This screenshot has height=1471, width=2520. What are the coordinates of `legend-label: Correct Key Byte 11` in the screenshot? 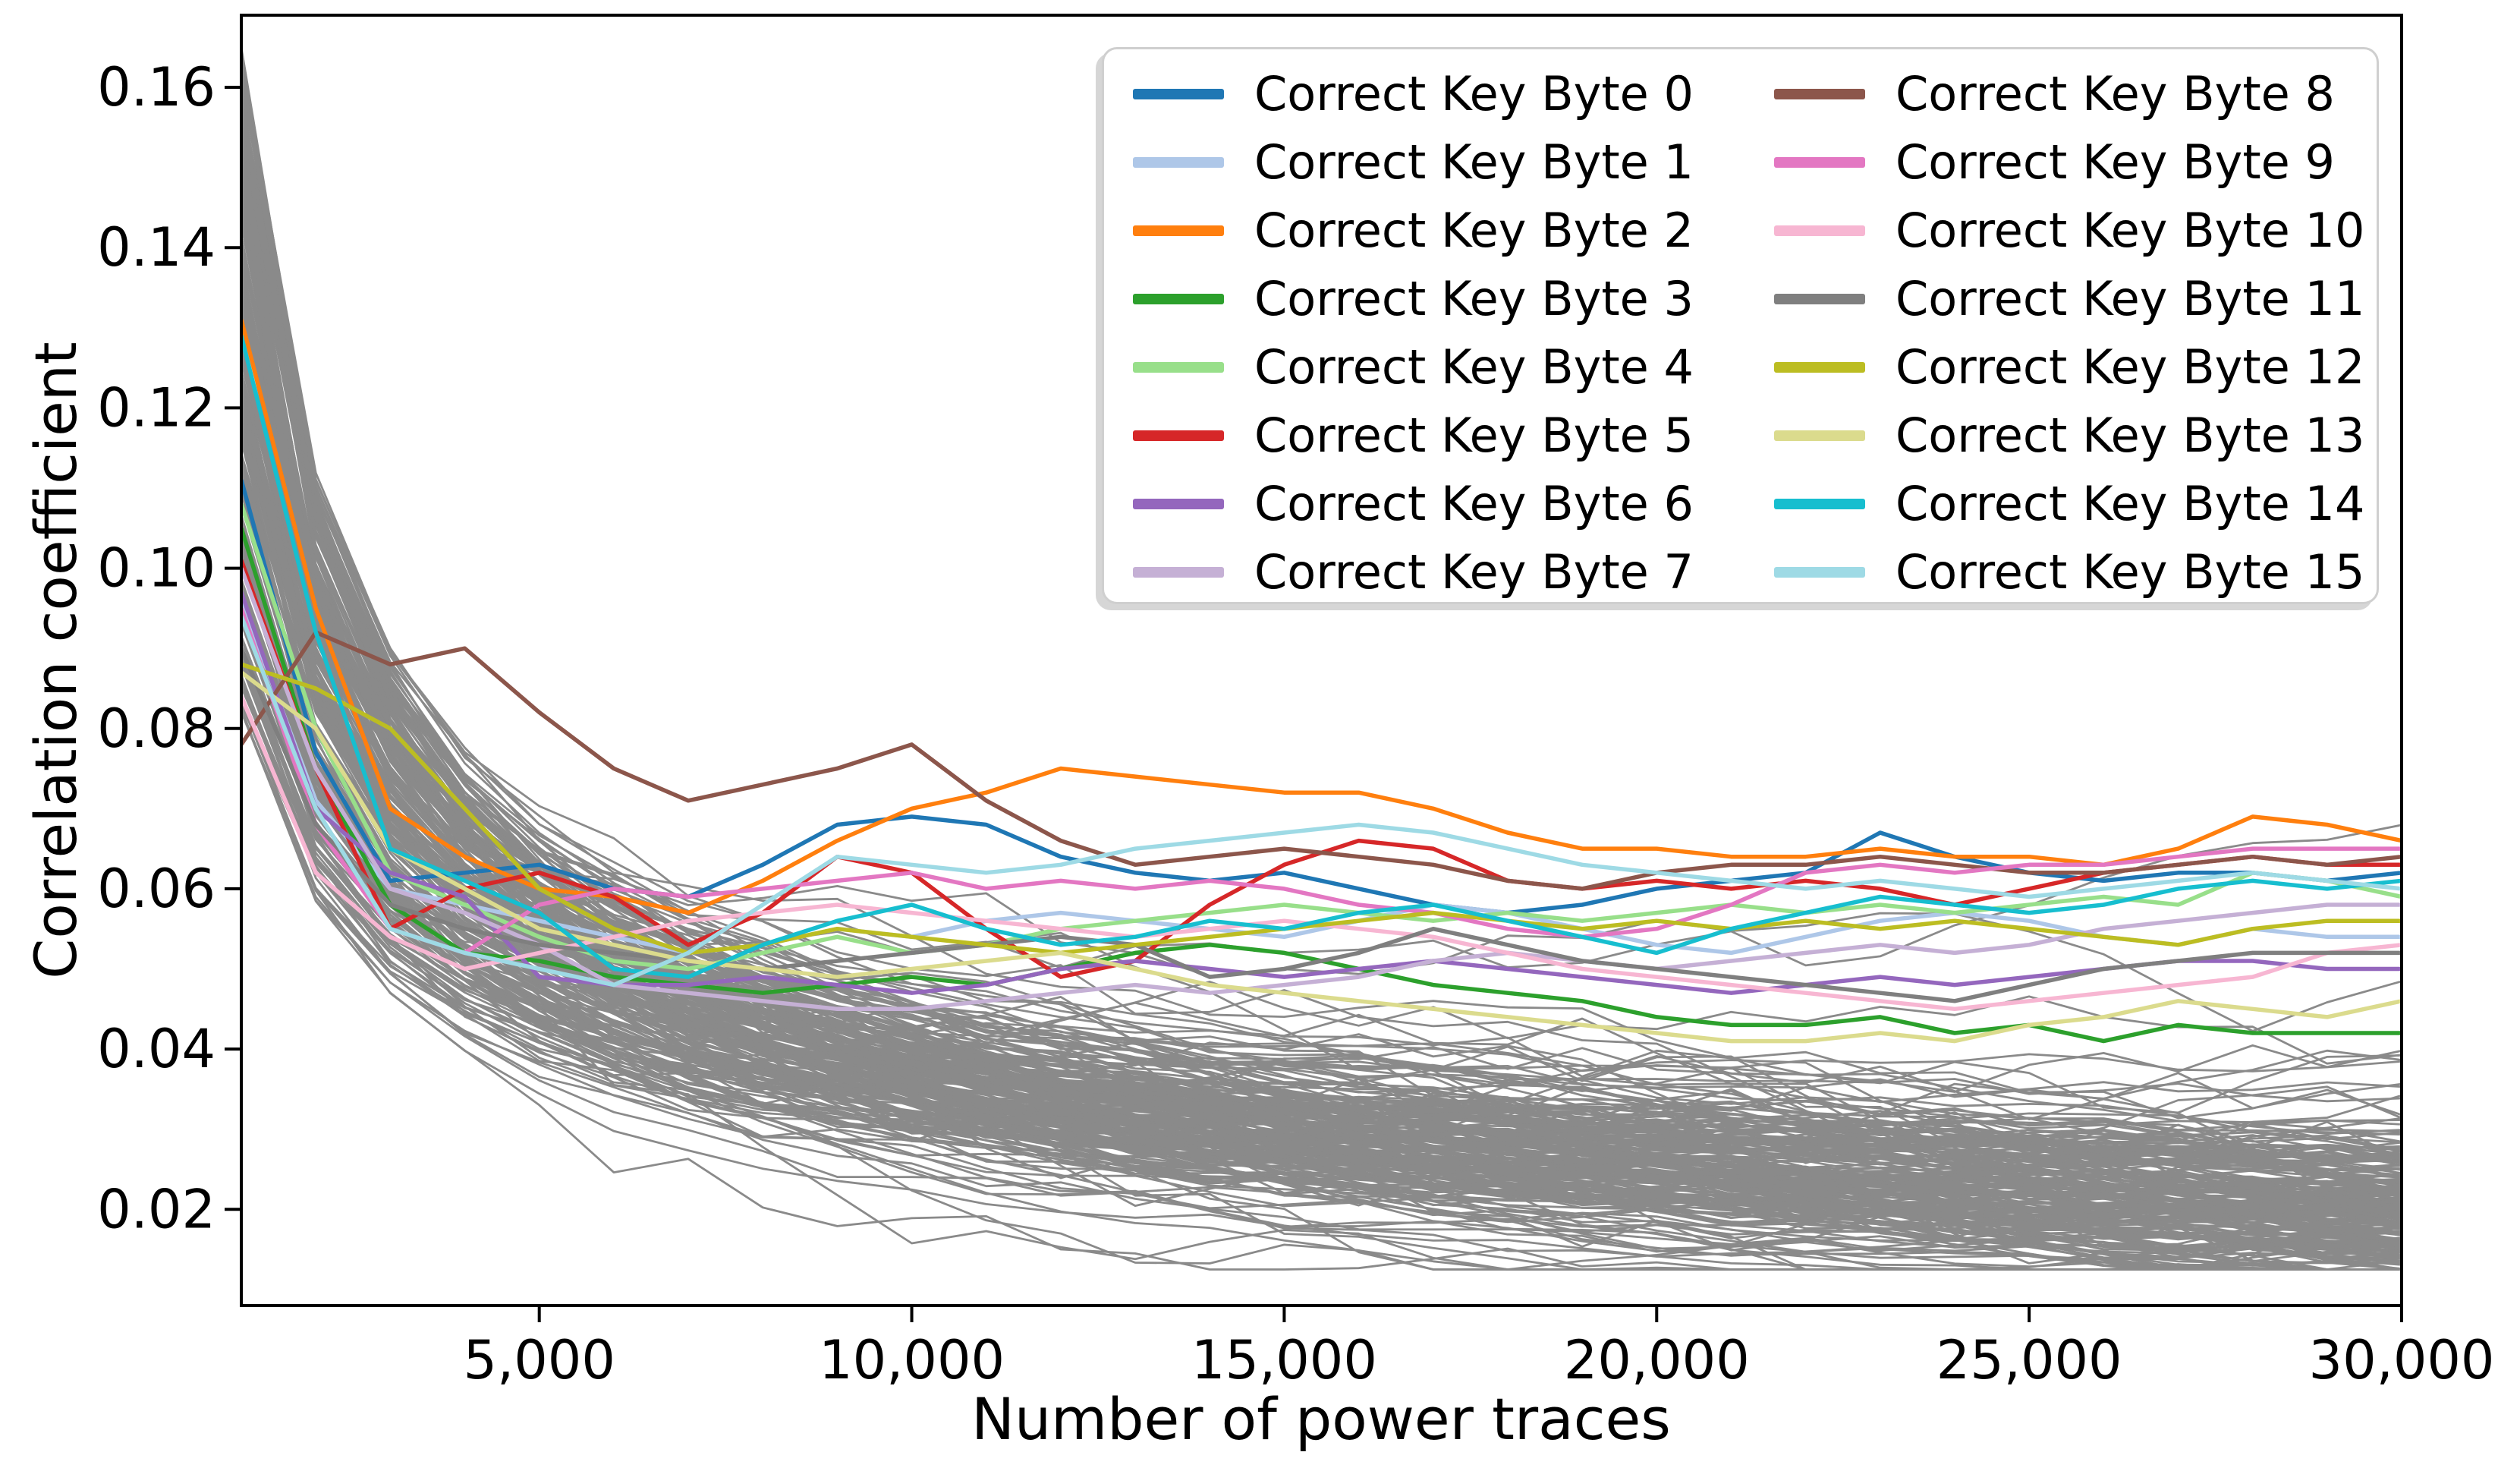 It's located at (2130, 298).